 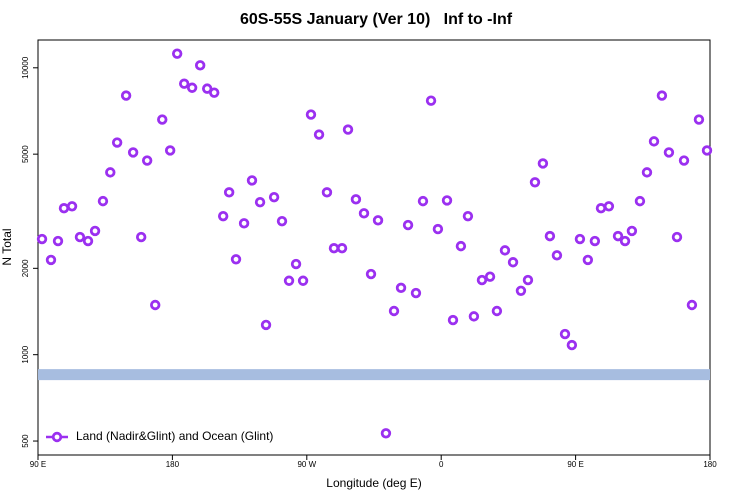 What do you see at coordinates (174, 436) in the screenshot?
I see `legend-label: Land (Nadir&Glint) and Ocean (Glint)` at bounding box center [174, 436].